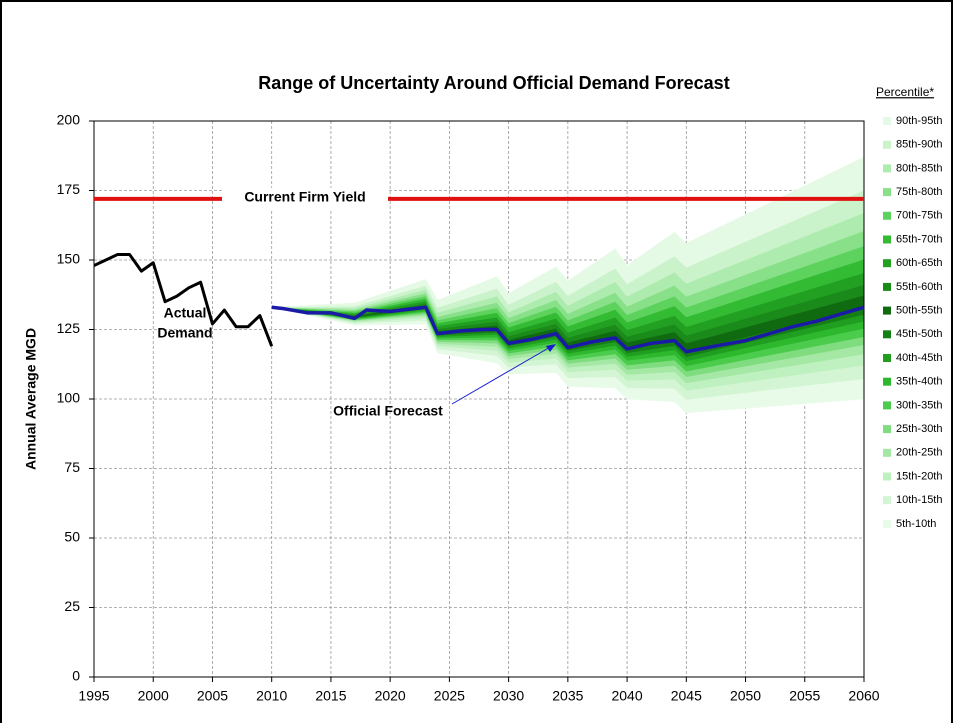  I want to click on x-tick-label: 2020, so click(390, 696).